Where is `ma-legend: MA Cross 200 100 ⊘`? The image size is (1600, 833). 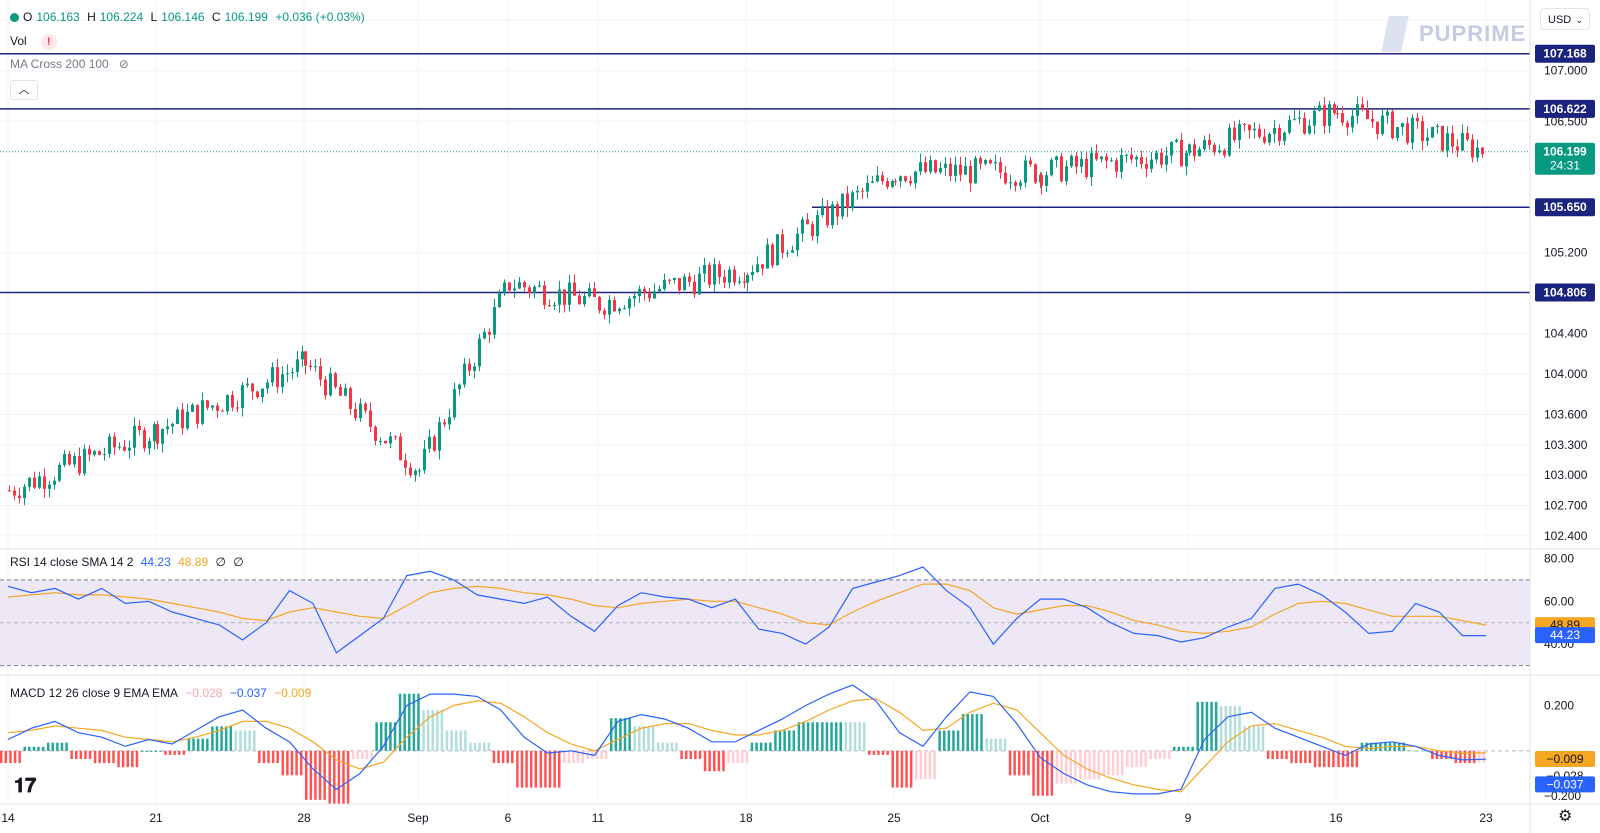 ma-legend: MA Cross 200 100 ⊘ is located at coordinates (69, 64).